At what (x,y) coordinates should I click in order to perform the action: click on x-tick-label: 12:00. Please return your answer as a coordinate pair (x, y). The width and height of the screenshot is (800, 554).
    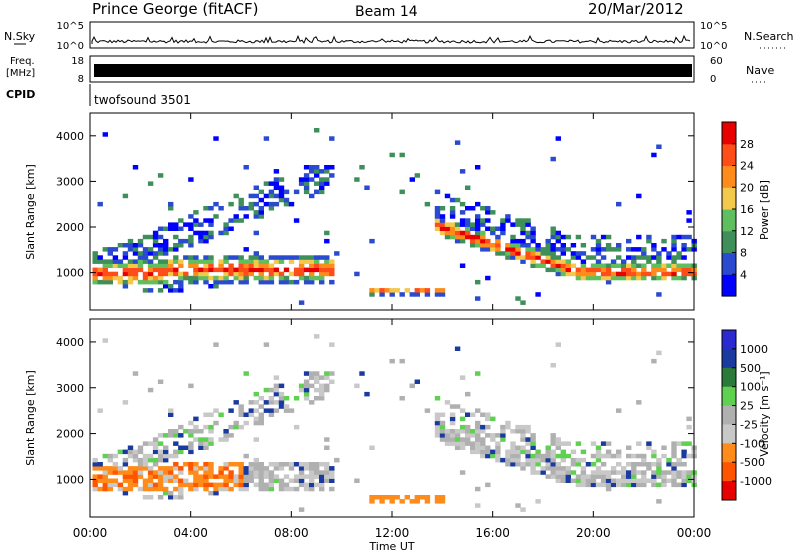
    Looking at the image, I should click on (392, 533).